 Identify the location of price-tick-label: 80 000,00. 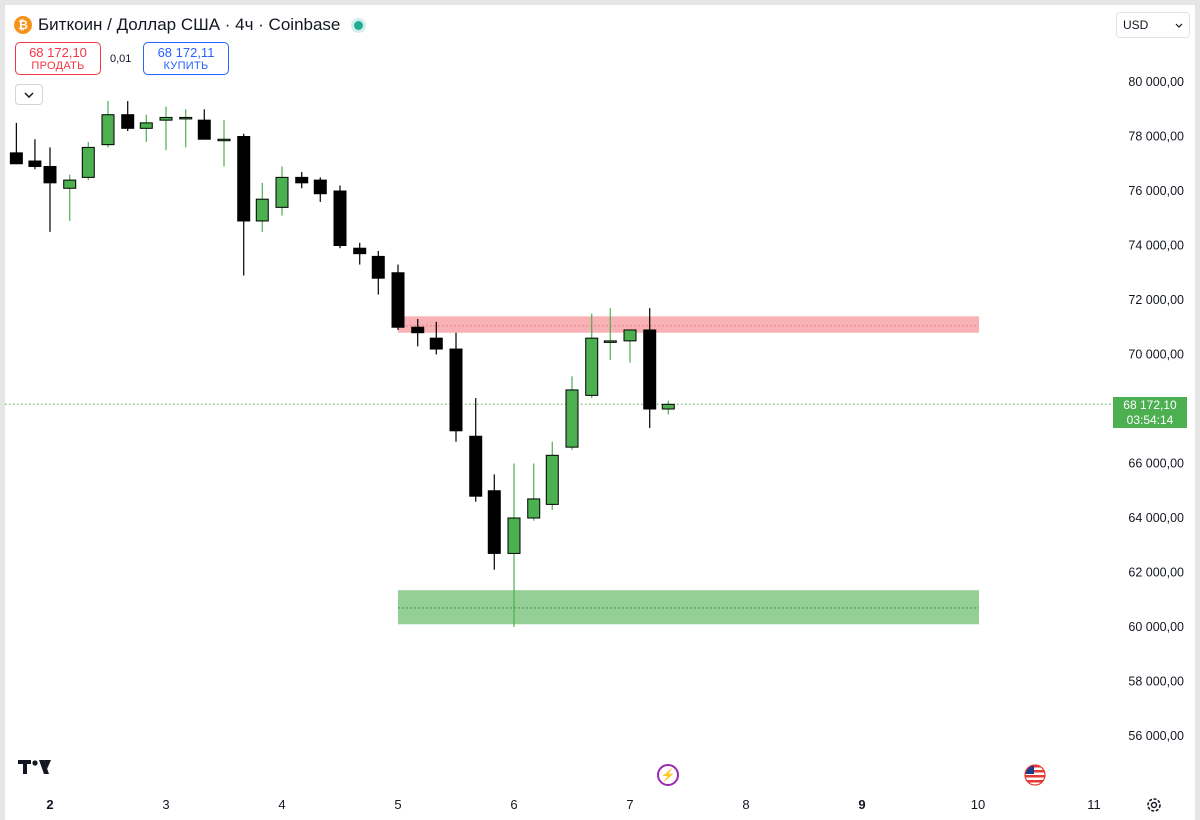
(1156, 82).